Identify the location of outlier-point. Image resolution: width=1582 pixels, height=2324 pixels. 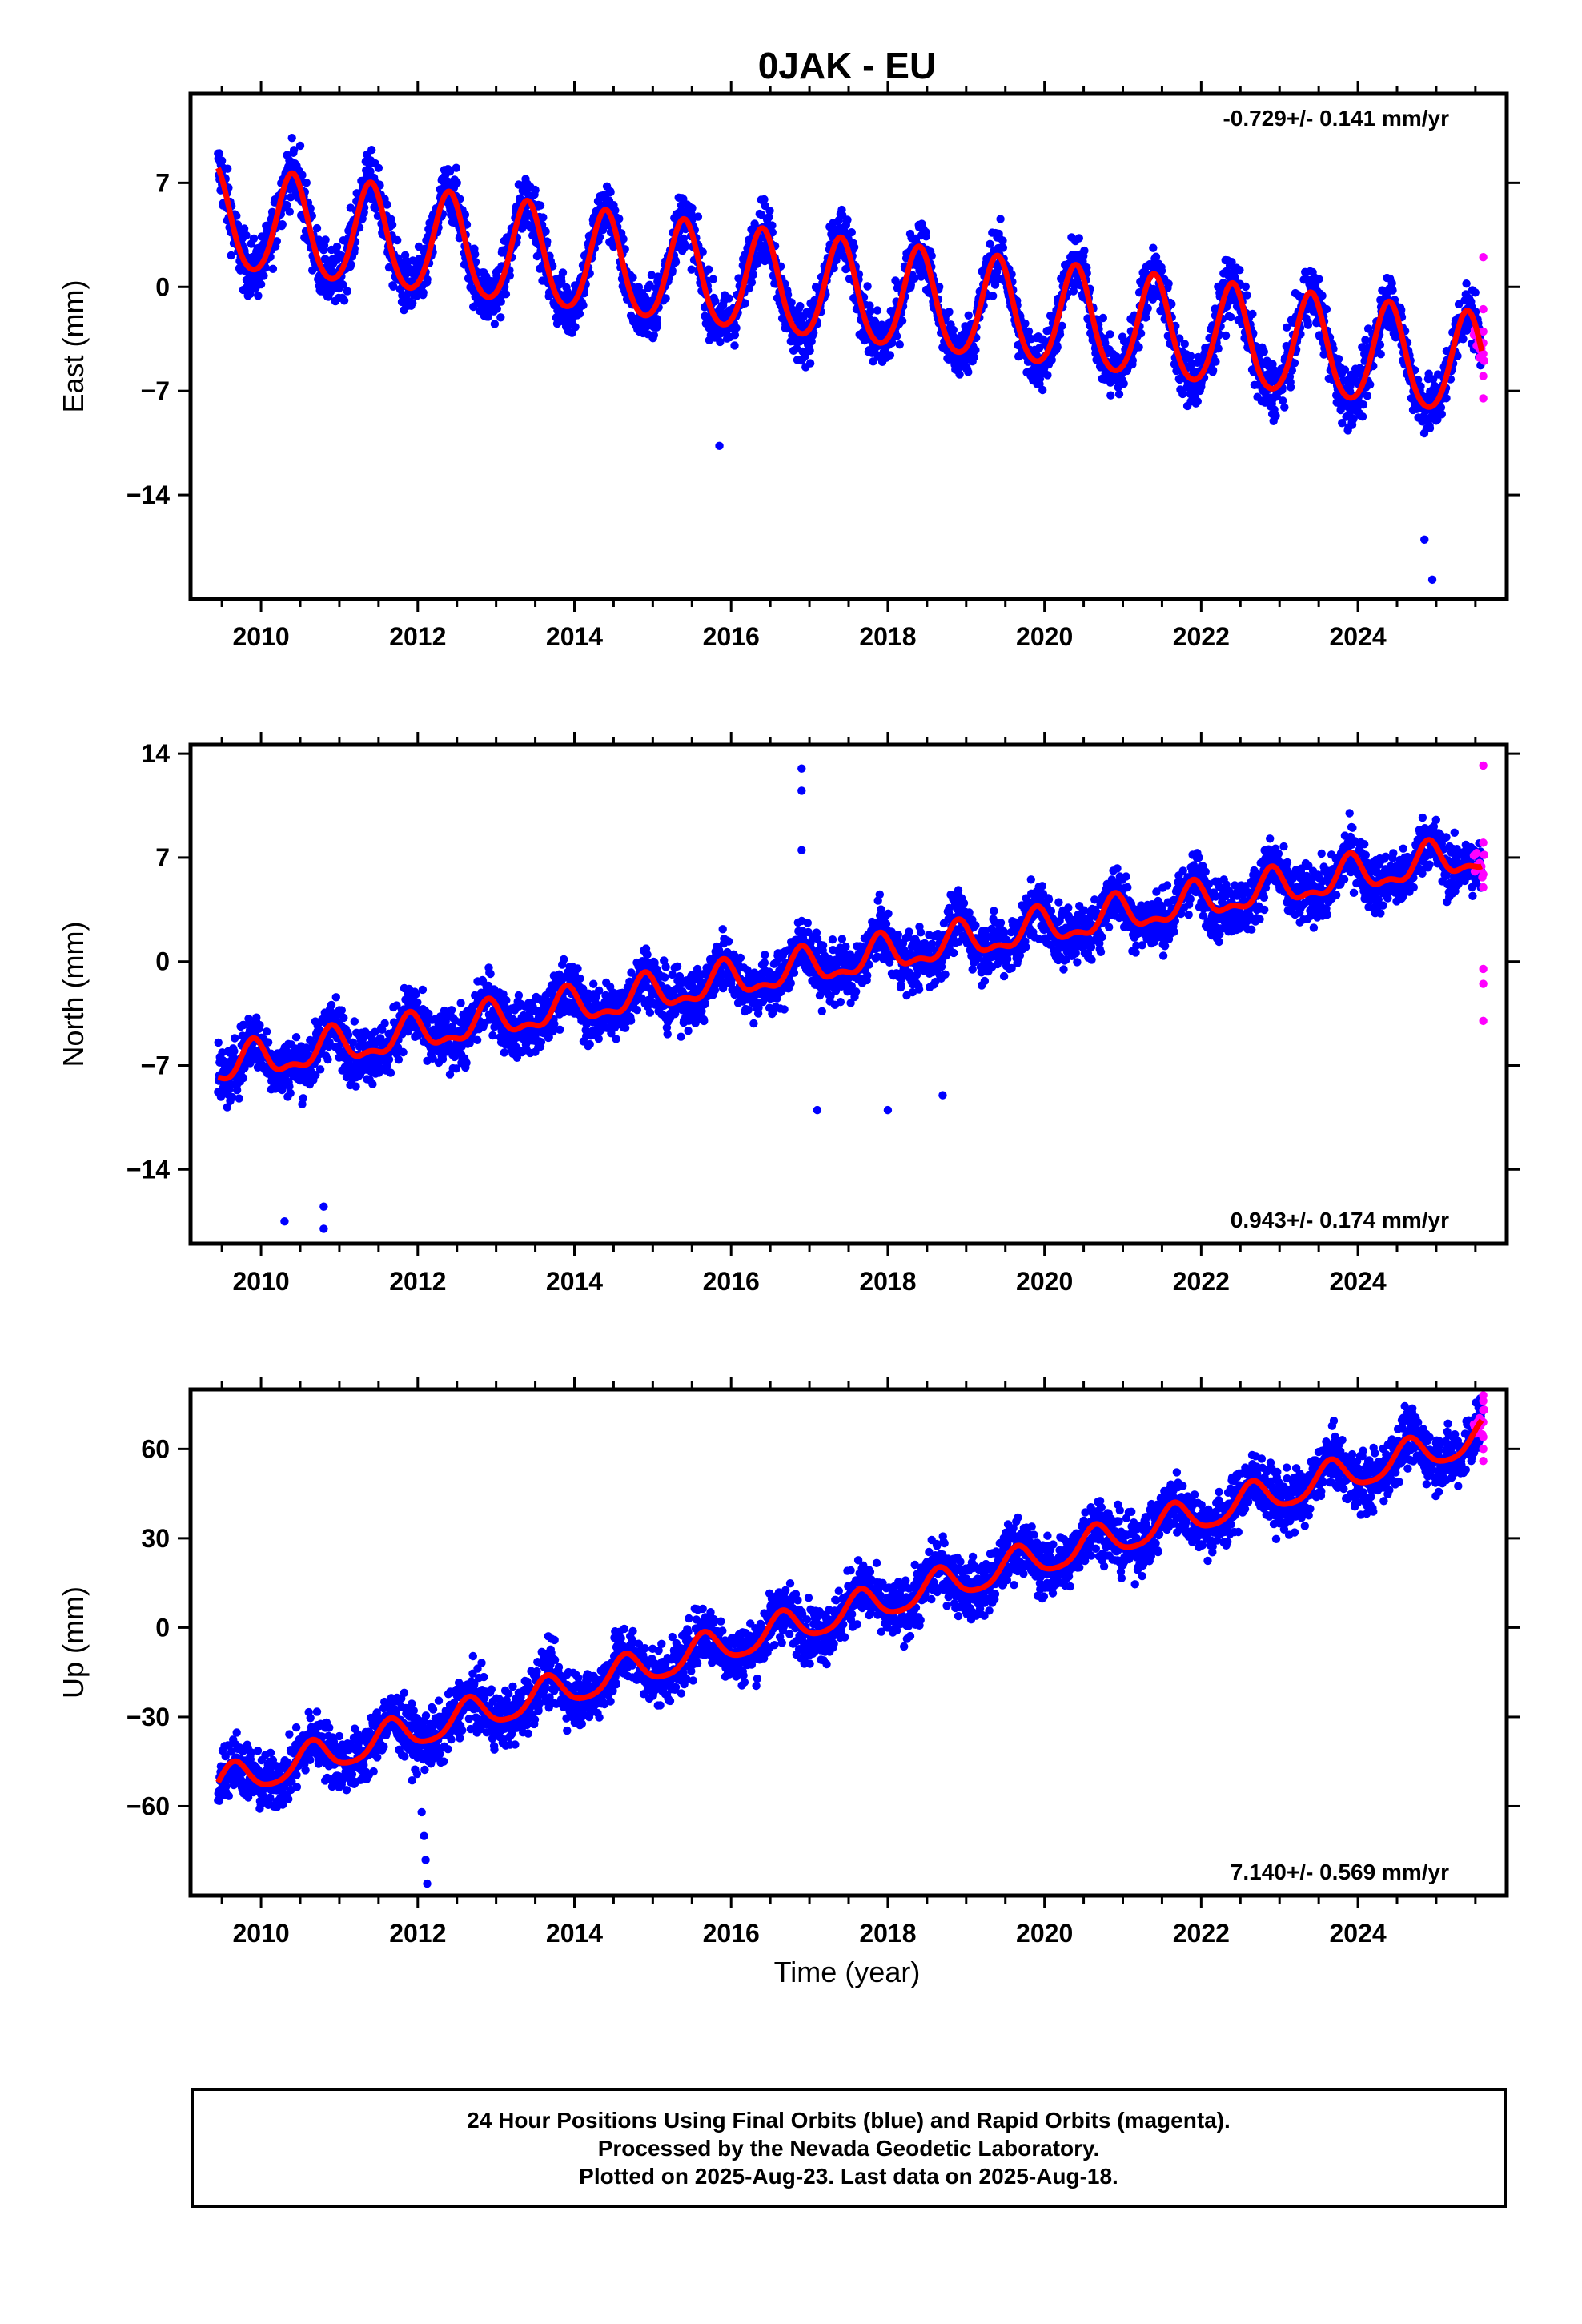
(1424, 539).